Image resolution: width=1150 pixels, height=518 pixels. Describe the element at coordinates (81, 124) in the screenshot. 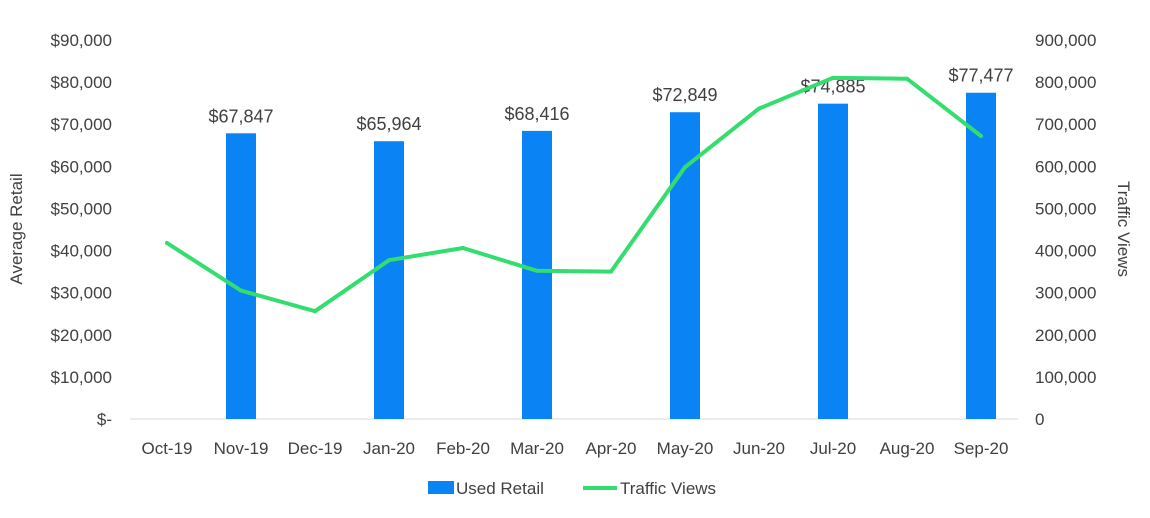

I see `y-tick-label: $70,000` at that location.